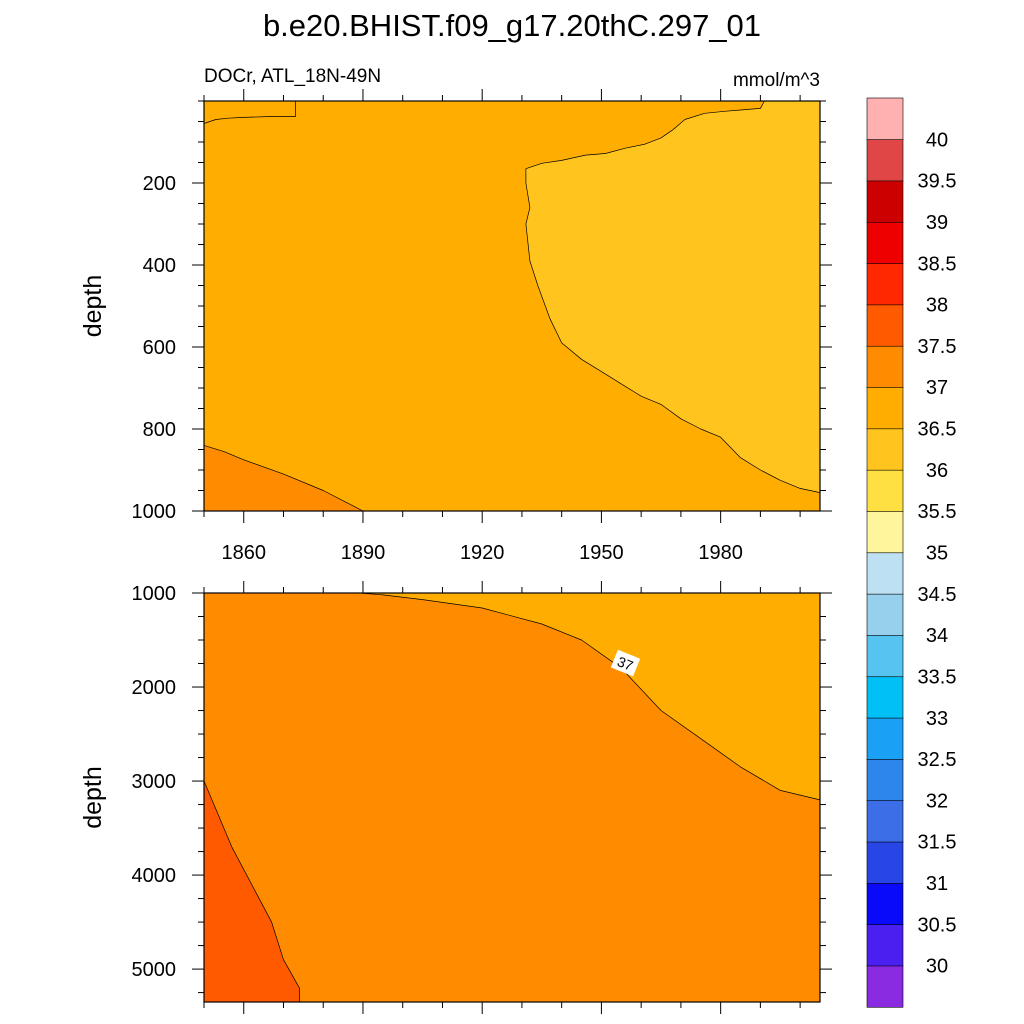 This screenshot has width=1024, height=1024. Describe the element at coordinates (937, 388) in the screenshot. I see `colorbar-label: 37` at that location.